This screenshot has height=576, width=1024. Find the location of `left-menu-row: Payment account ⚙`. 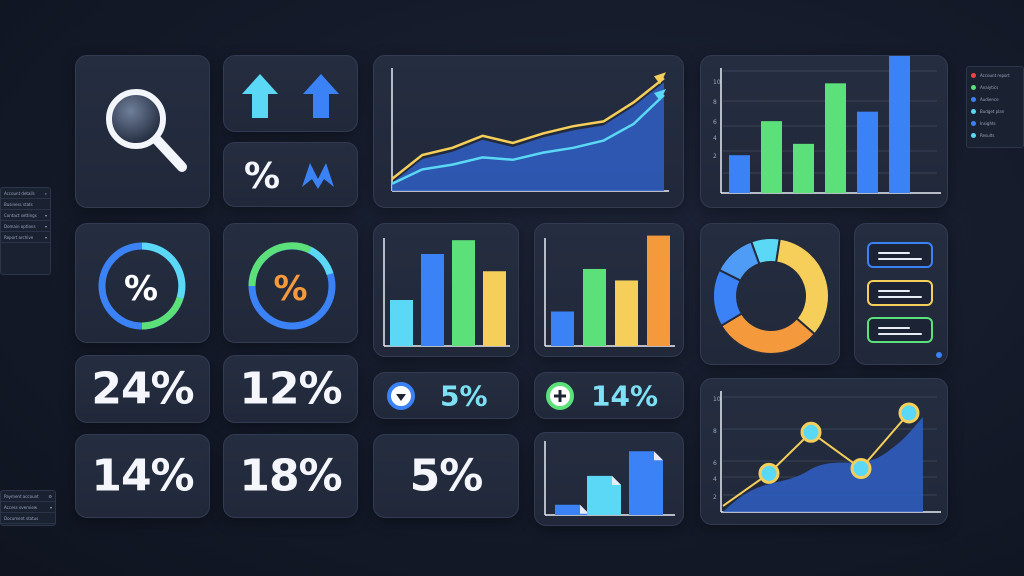

left-menu-row: Payment account ⚙ is located at coordinates (28, 496).